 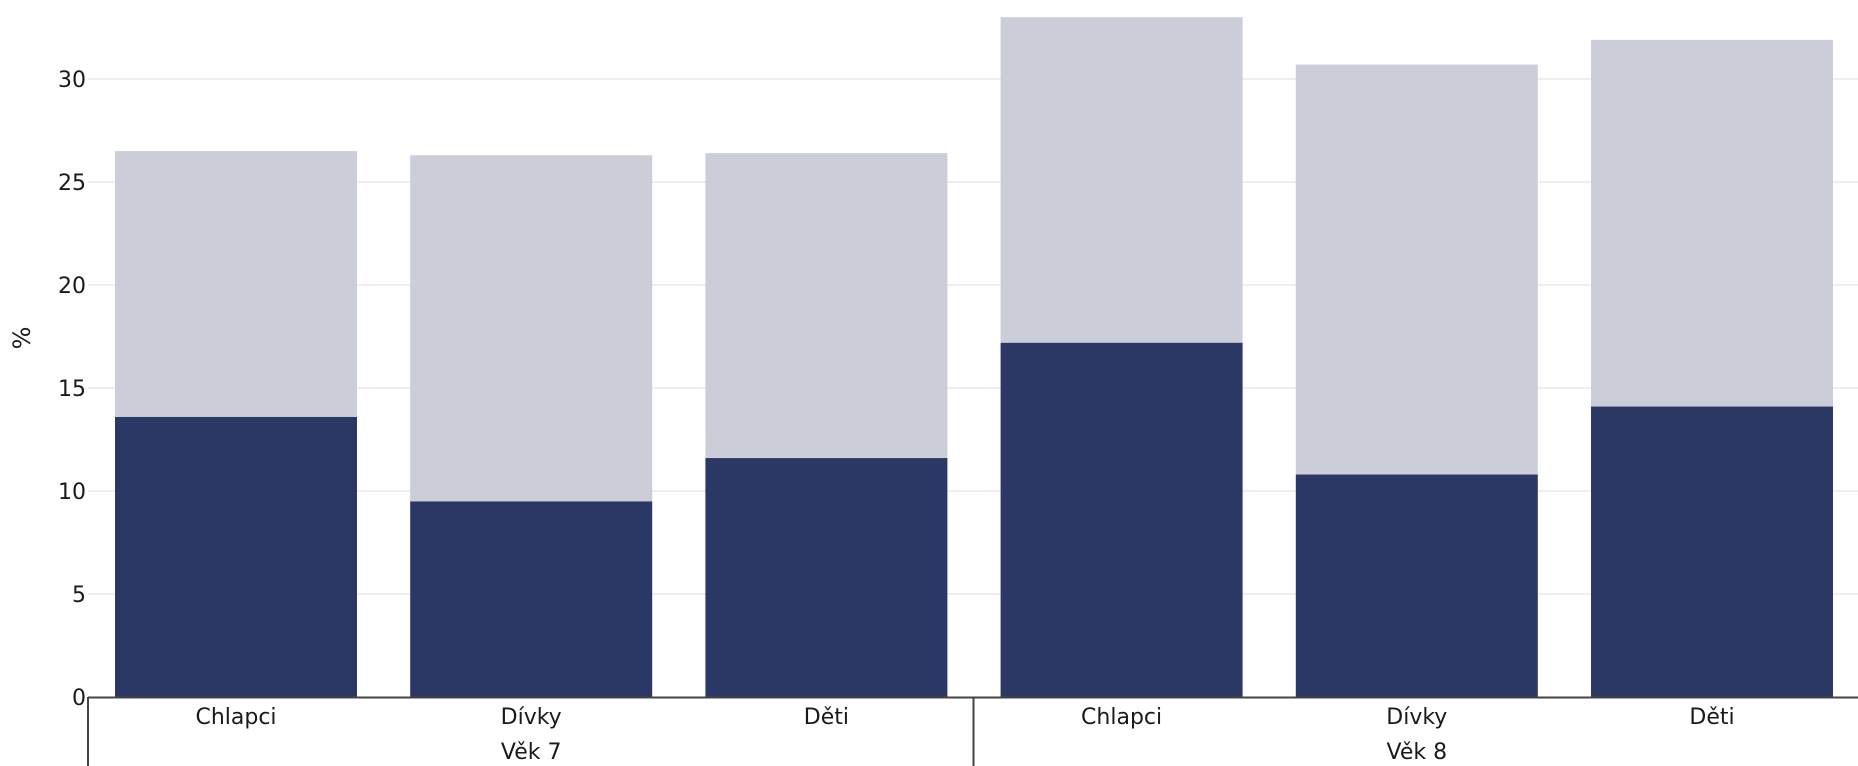 I want to click on axes, so click(x=972, y=731).